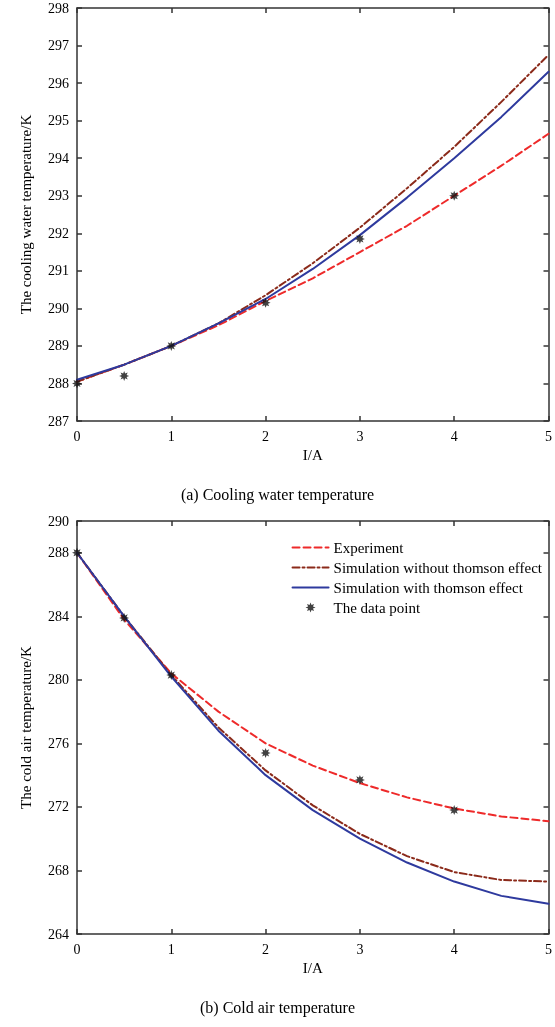 The width and height of the screenshot is (555, 1027). Describe the element at coordinates (428, 587) in the screenshot. I see `legend-label: Simulation with thomson effect` at that location.